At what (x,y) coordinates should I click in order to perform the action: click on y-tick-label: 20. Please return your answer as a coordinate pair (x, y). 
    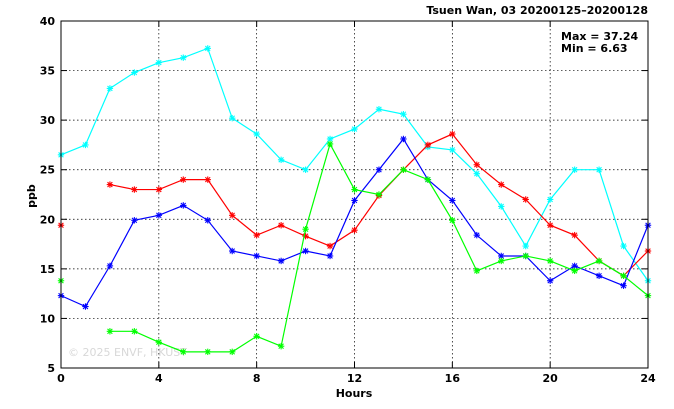
    Looking at the image, I should click on (48, 219).